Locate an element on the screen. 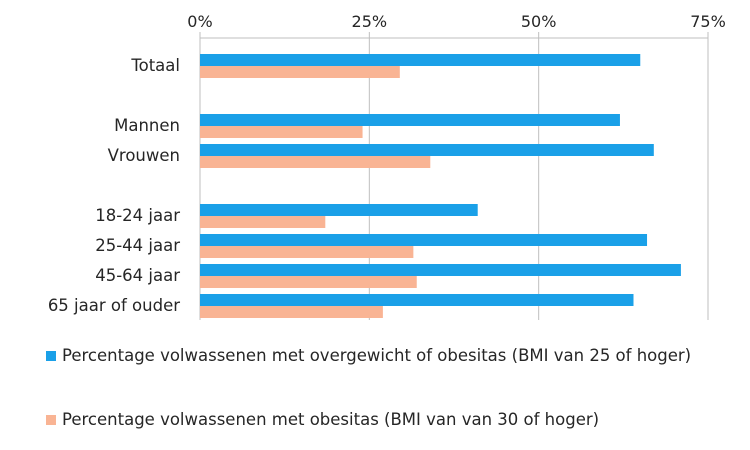 The width and height of the screenshot is (750, 450). category-label: Mannen is located at coordinates (147, 125).